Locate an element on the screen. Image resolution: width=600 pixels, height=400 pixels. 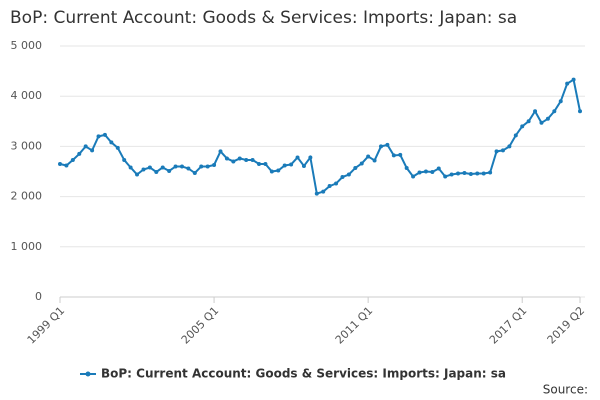
x-tick-label: 2019 Q2 is located at coordinates (566, 325).